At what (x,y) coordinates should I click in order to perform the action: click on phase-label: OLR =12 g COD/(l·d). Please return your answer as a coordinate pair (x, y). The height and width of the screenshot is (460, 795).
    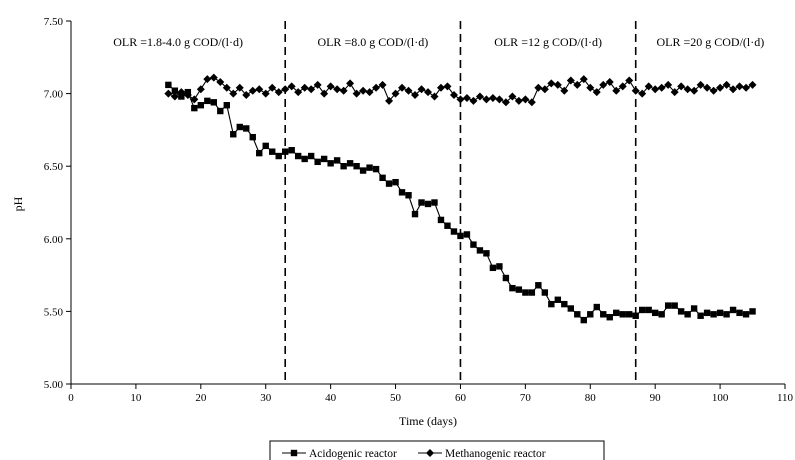
    Looking at the image, I should click on (548, 42).